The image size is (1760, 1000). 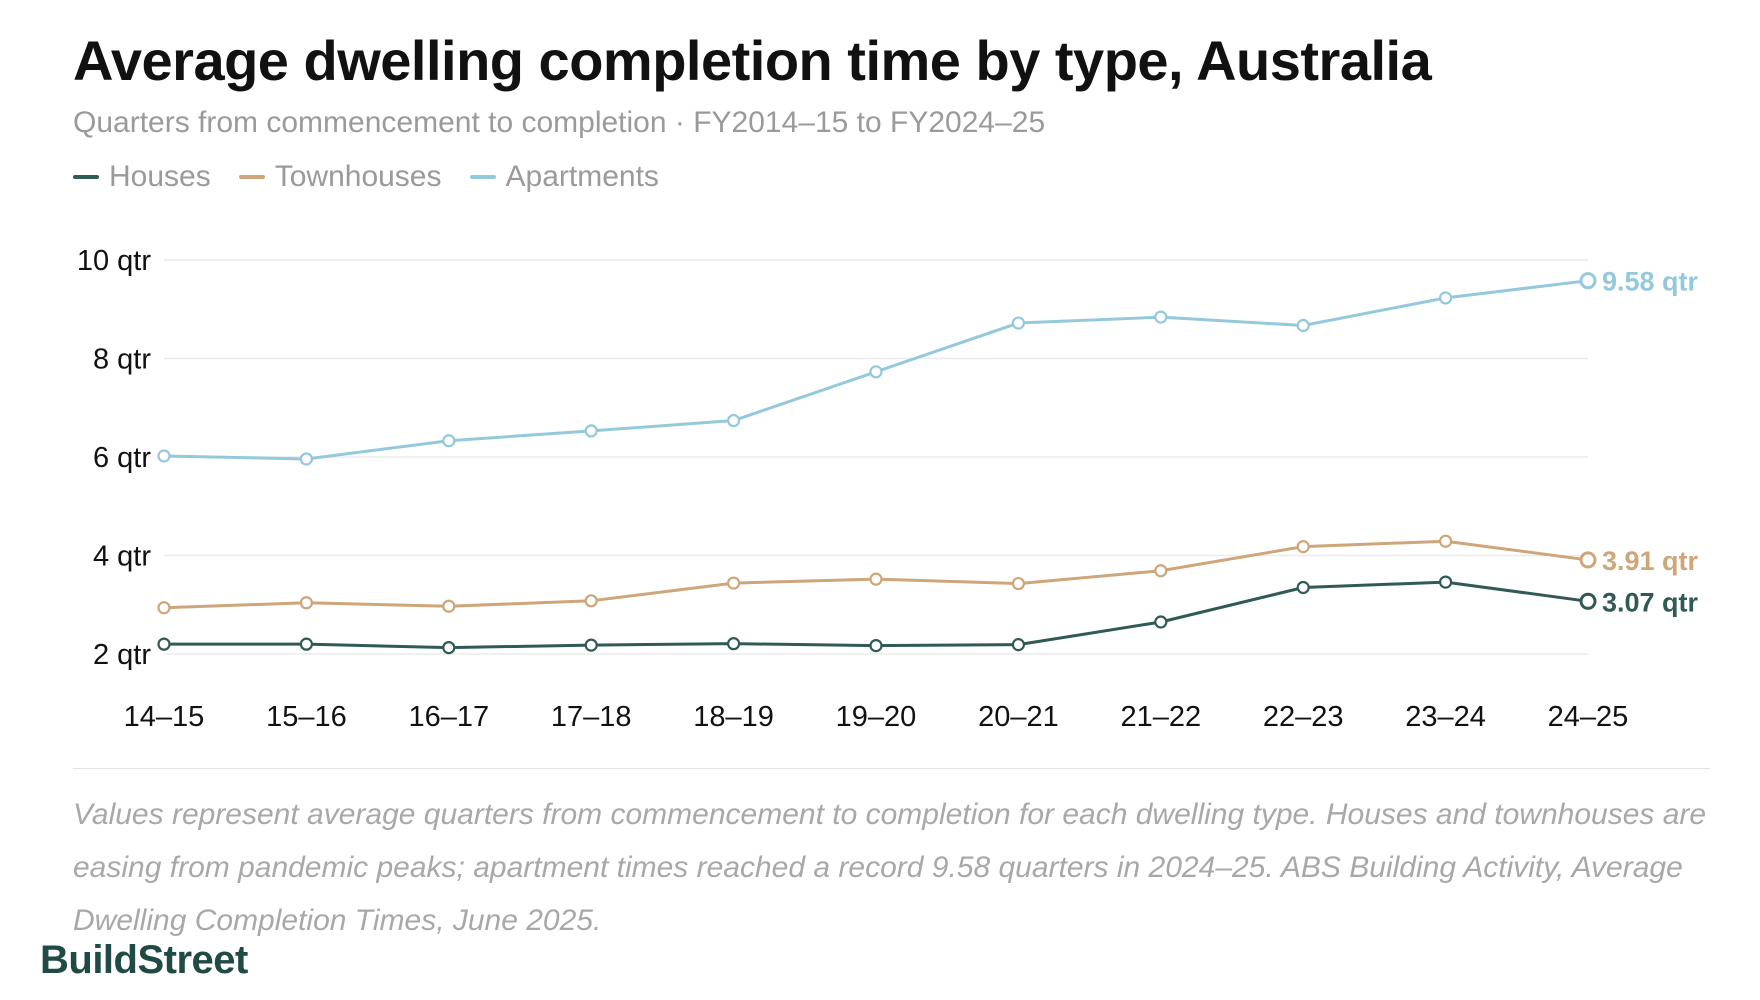 I want to click on x-tick-label: 15–16, so click(x=306, y=717).